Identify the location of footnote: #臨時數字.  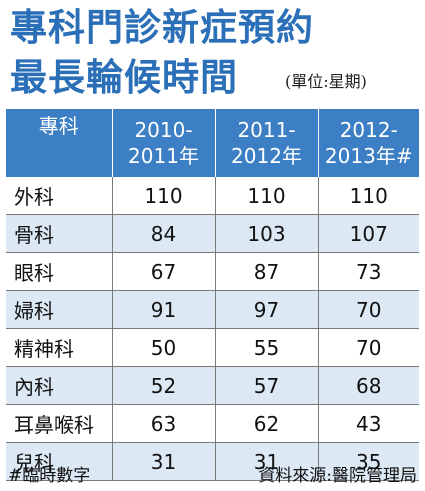
(49, 476).